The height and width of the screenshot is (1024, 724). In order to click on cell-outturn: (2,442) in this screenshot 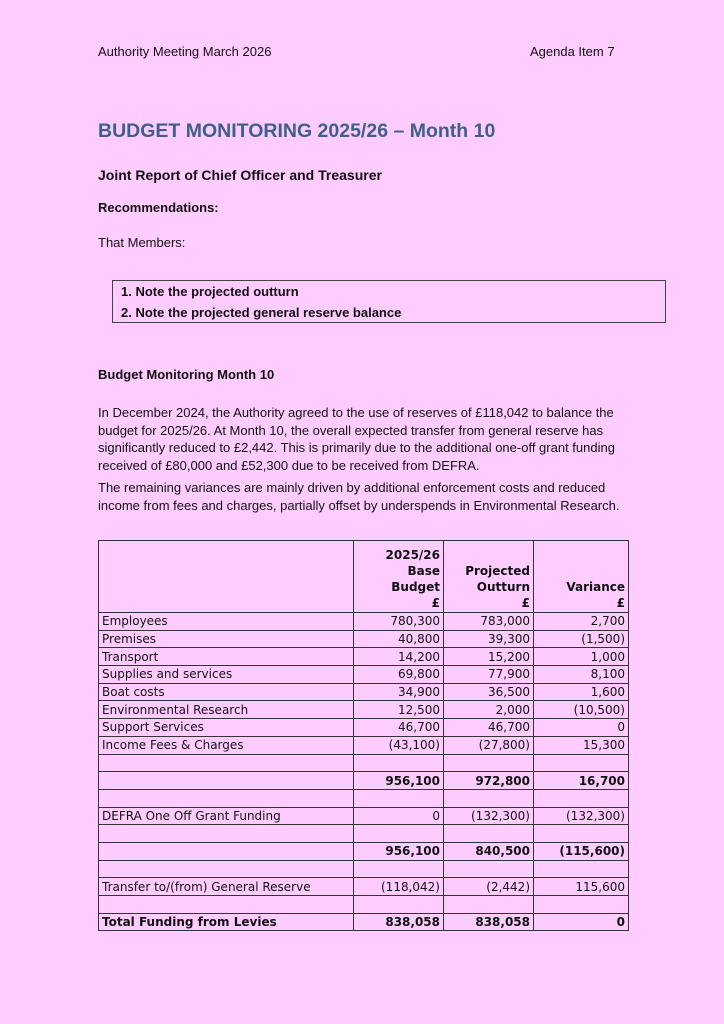, I will do `click(488, 886)`.